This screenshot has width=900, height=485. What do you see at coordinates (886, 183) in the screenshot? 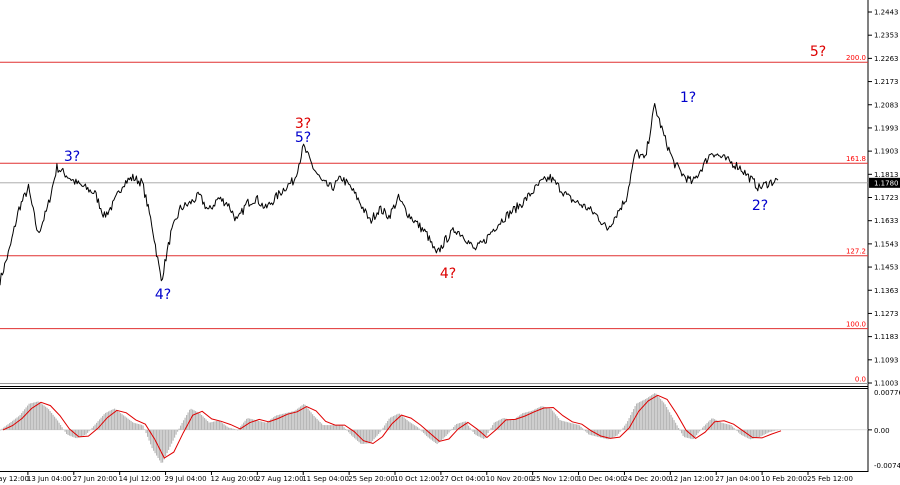
I see `current-price-label: 1.1780` at bounding box center [886, 183].